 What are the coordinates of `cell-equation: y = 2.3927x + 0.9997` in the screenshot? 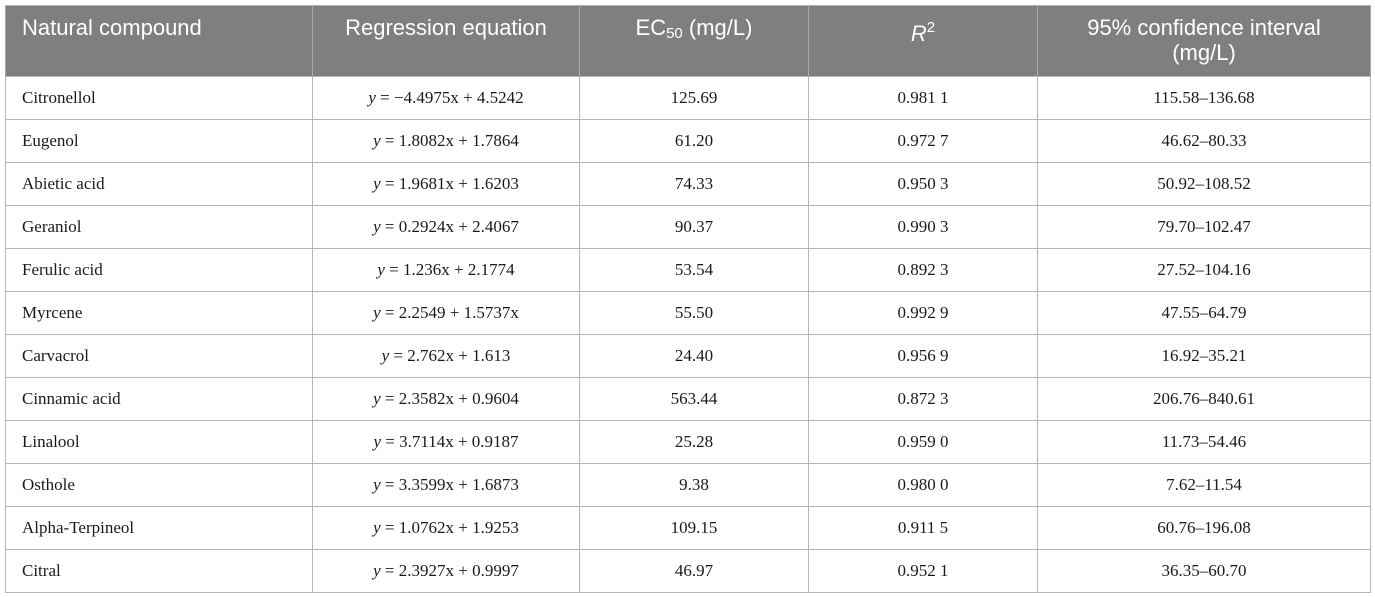 It's located at (446, 571).